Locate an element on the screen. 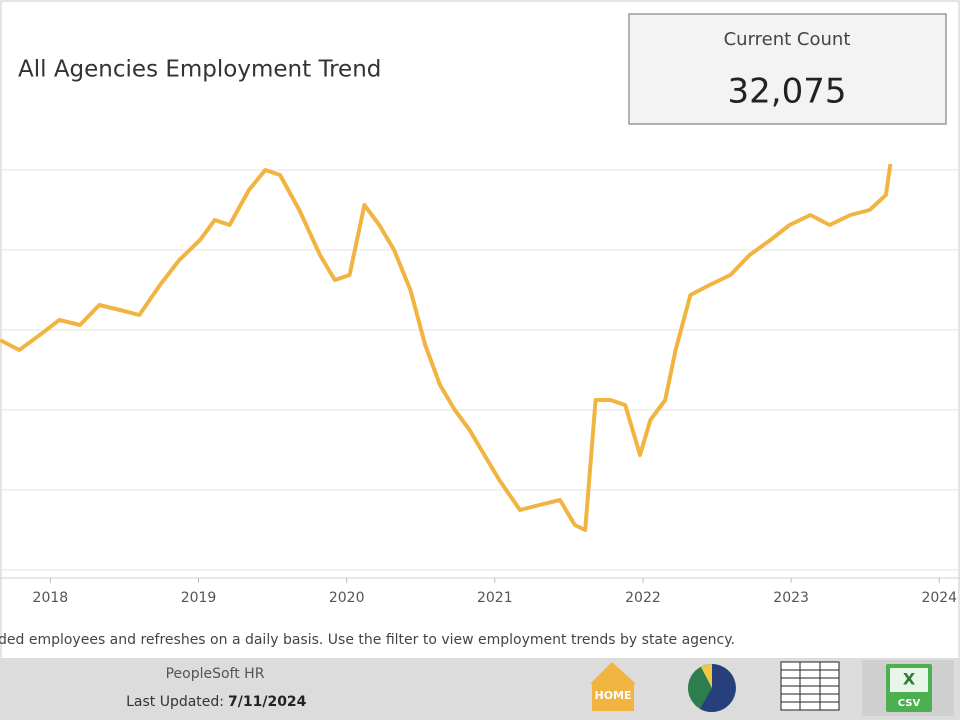 The image size is (960, 720). x-tick-label: 2018 is located at coordinates (51, 598).